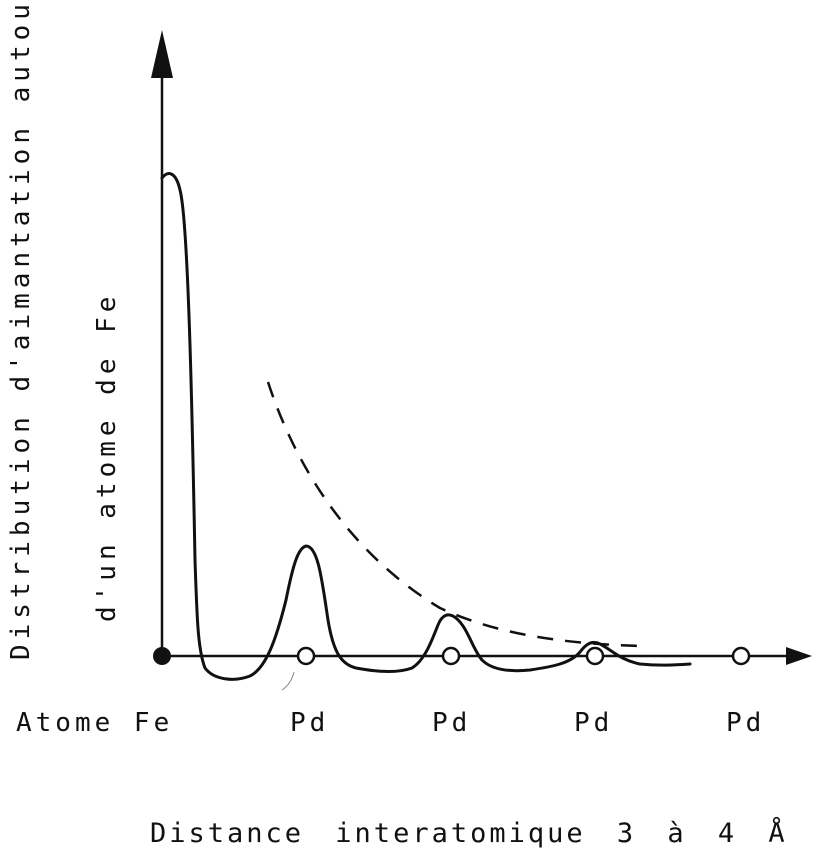 The height and width of the screenshot is (856, 816). I want to click on fe-atom-marker, so click(162, 656).